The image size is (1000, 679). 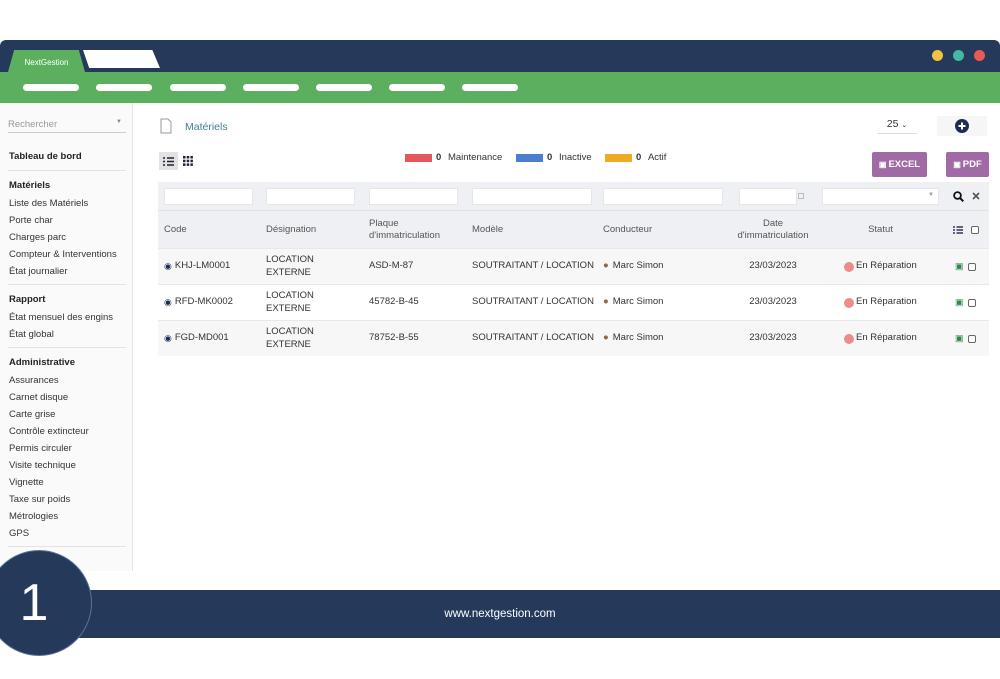 I want to click on column-toggle-button, so click(x=958, y=230).